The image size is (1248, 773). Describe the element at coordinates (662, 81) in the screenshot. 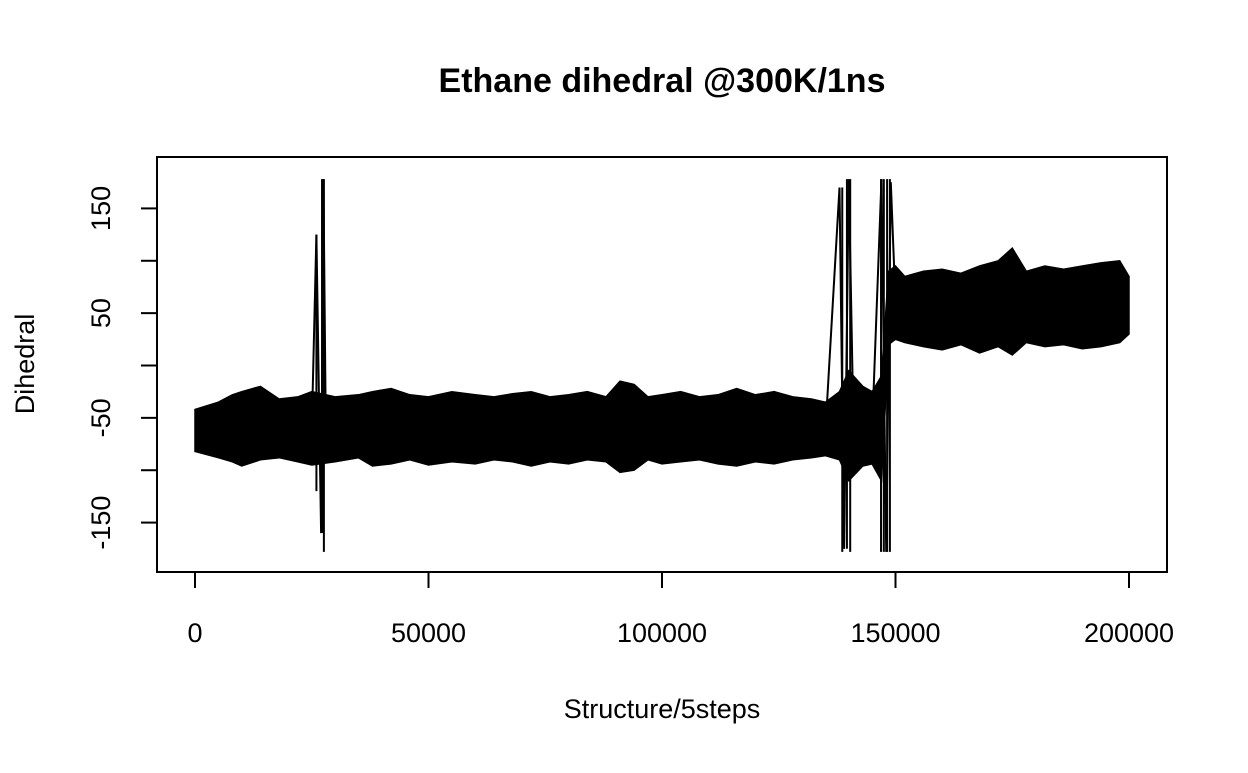

I see `chart-title: Ethane dihedral @300K/1ns` at that location.